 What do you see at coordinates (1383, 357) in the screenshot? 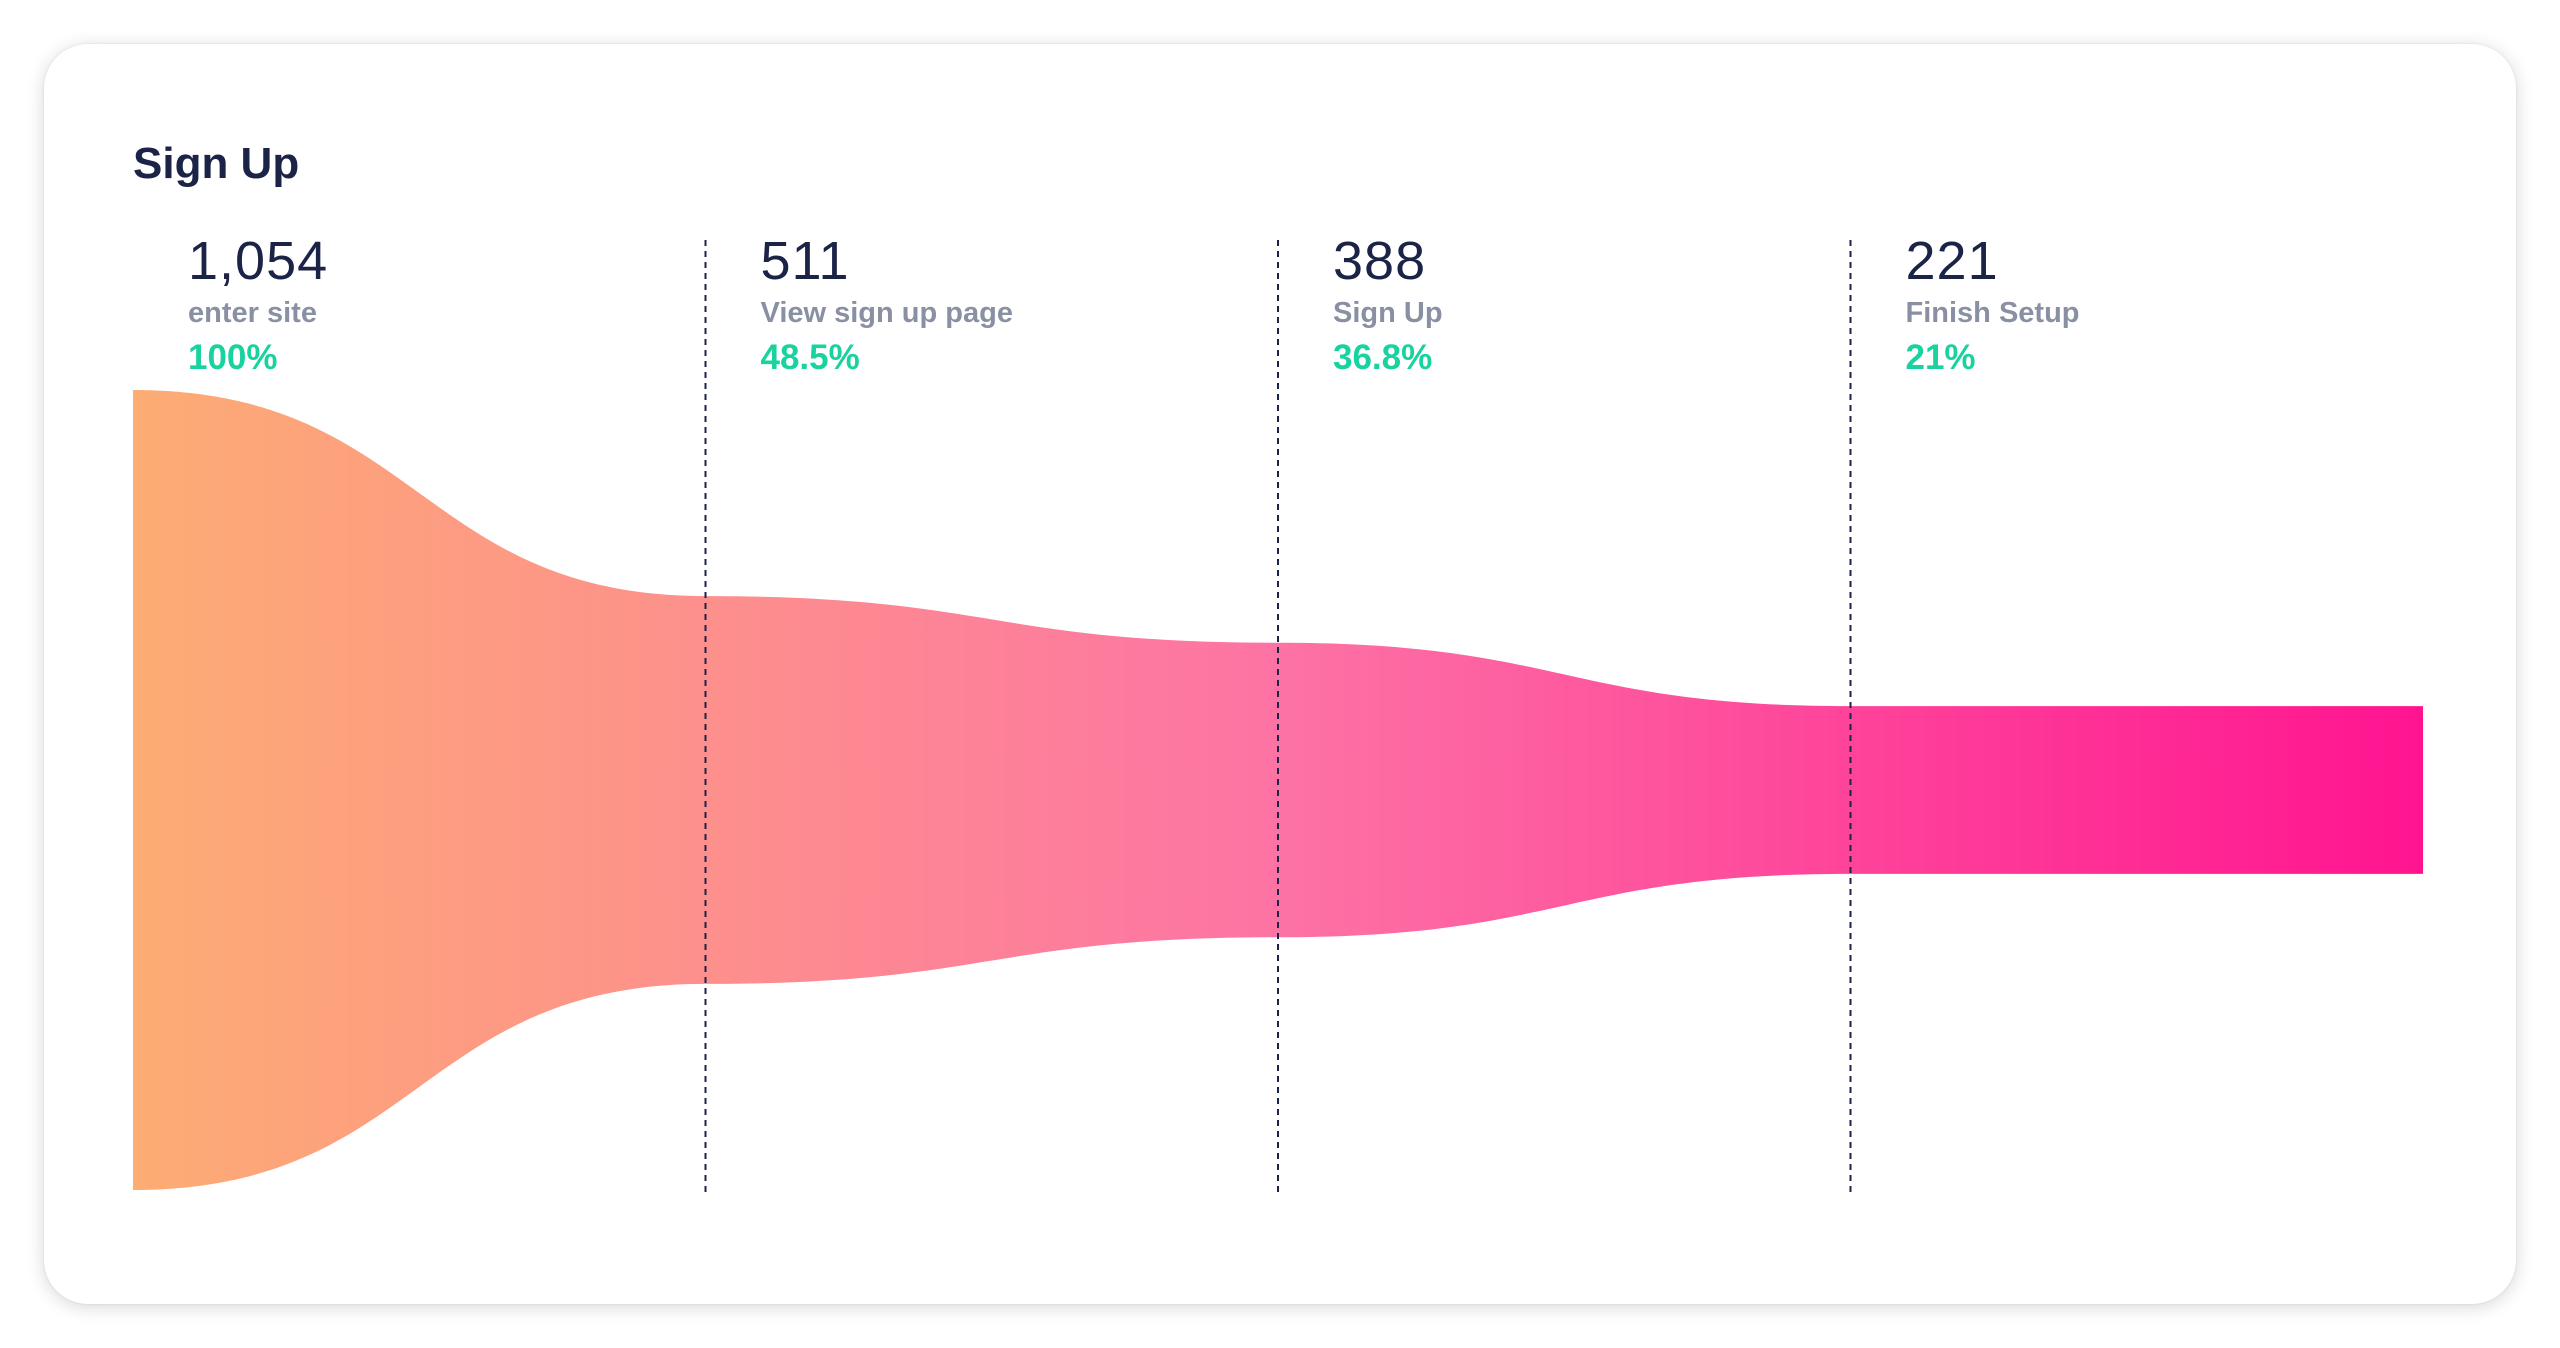
I see `stage-percent: 36.8%` at bounding box center [1383, 357].